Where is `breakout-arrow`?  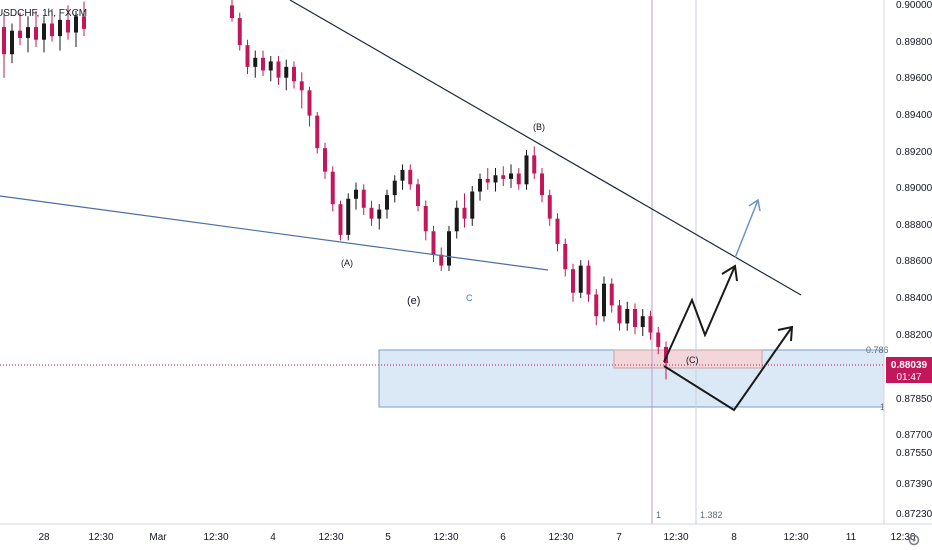
breakout-arrow is located at coordinates (746, 229).